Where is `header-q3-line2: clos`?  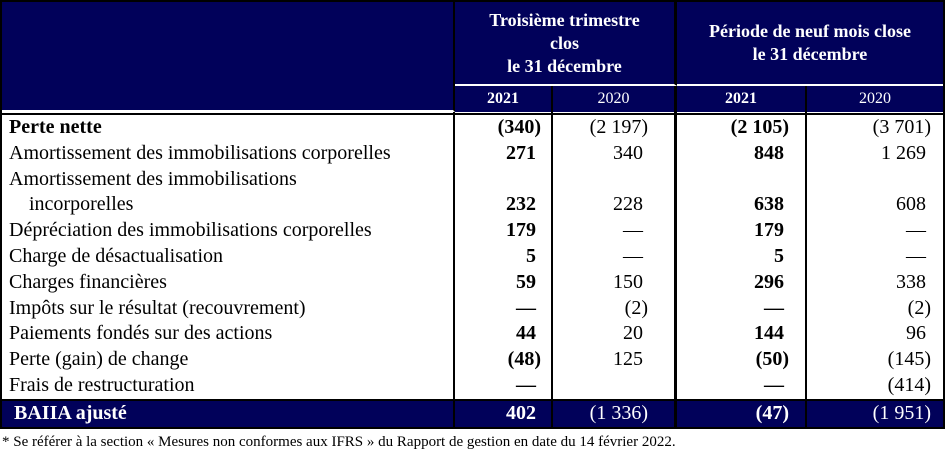
header-q3-line2: clos is located at coordinates (564, 42).